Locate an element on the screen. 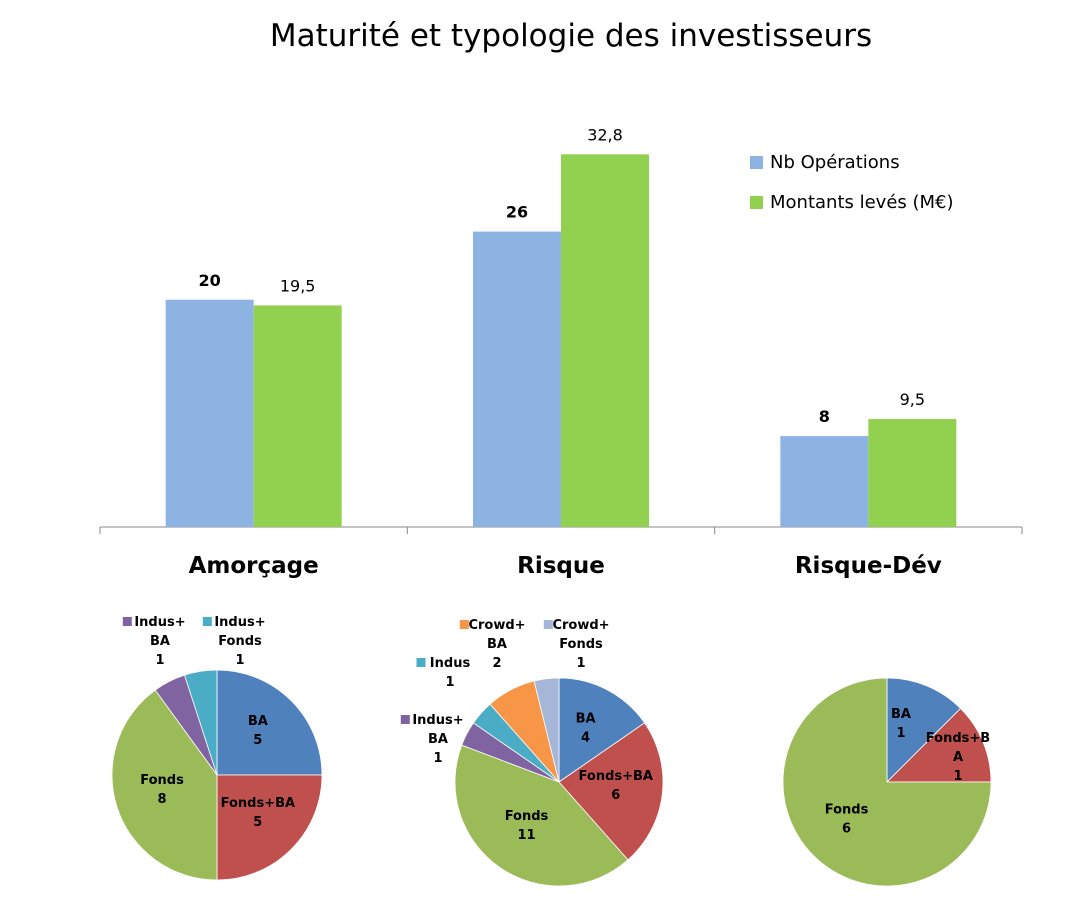  pie-label-risque-fonds-ba: Fonds+BA 6 is located at coordinates (616, 786).